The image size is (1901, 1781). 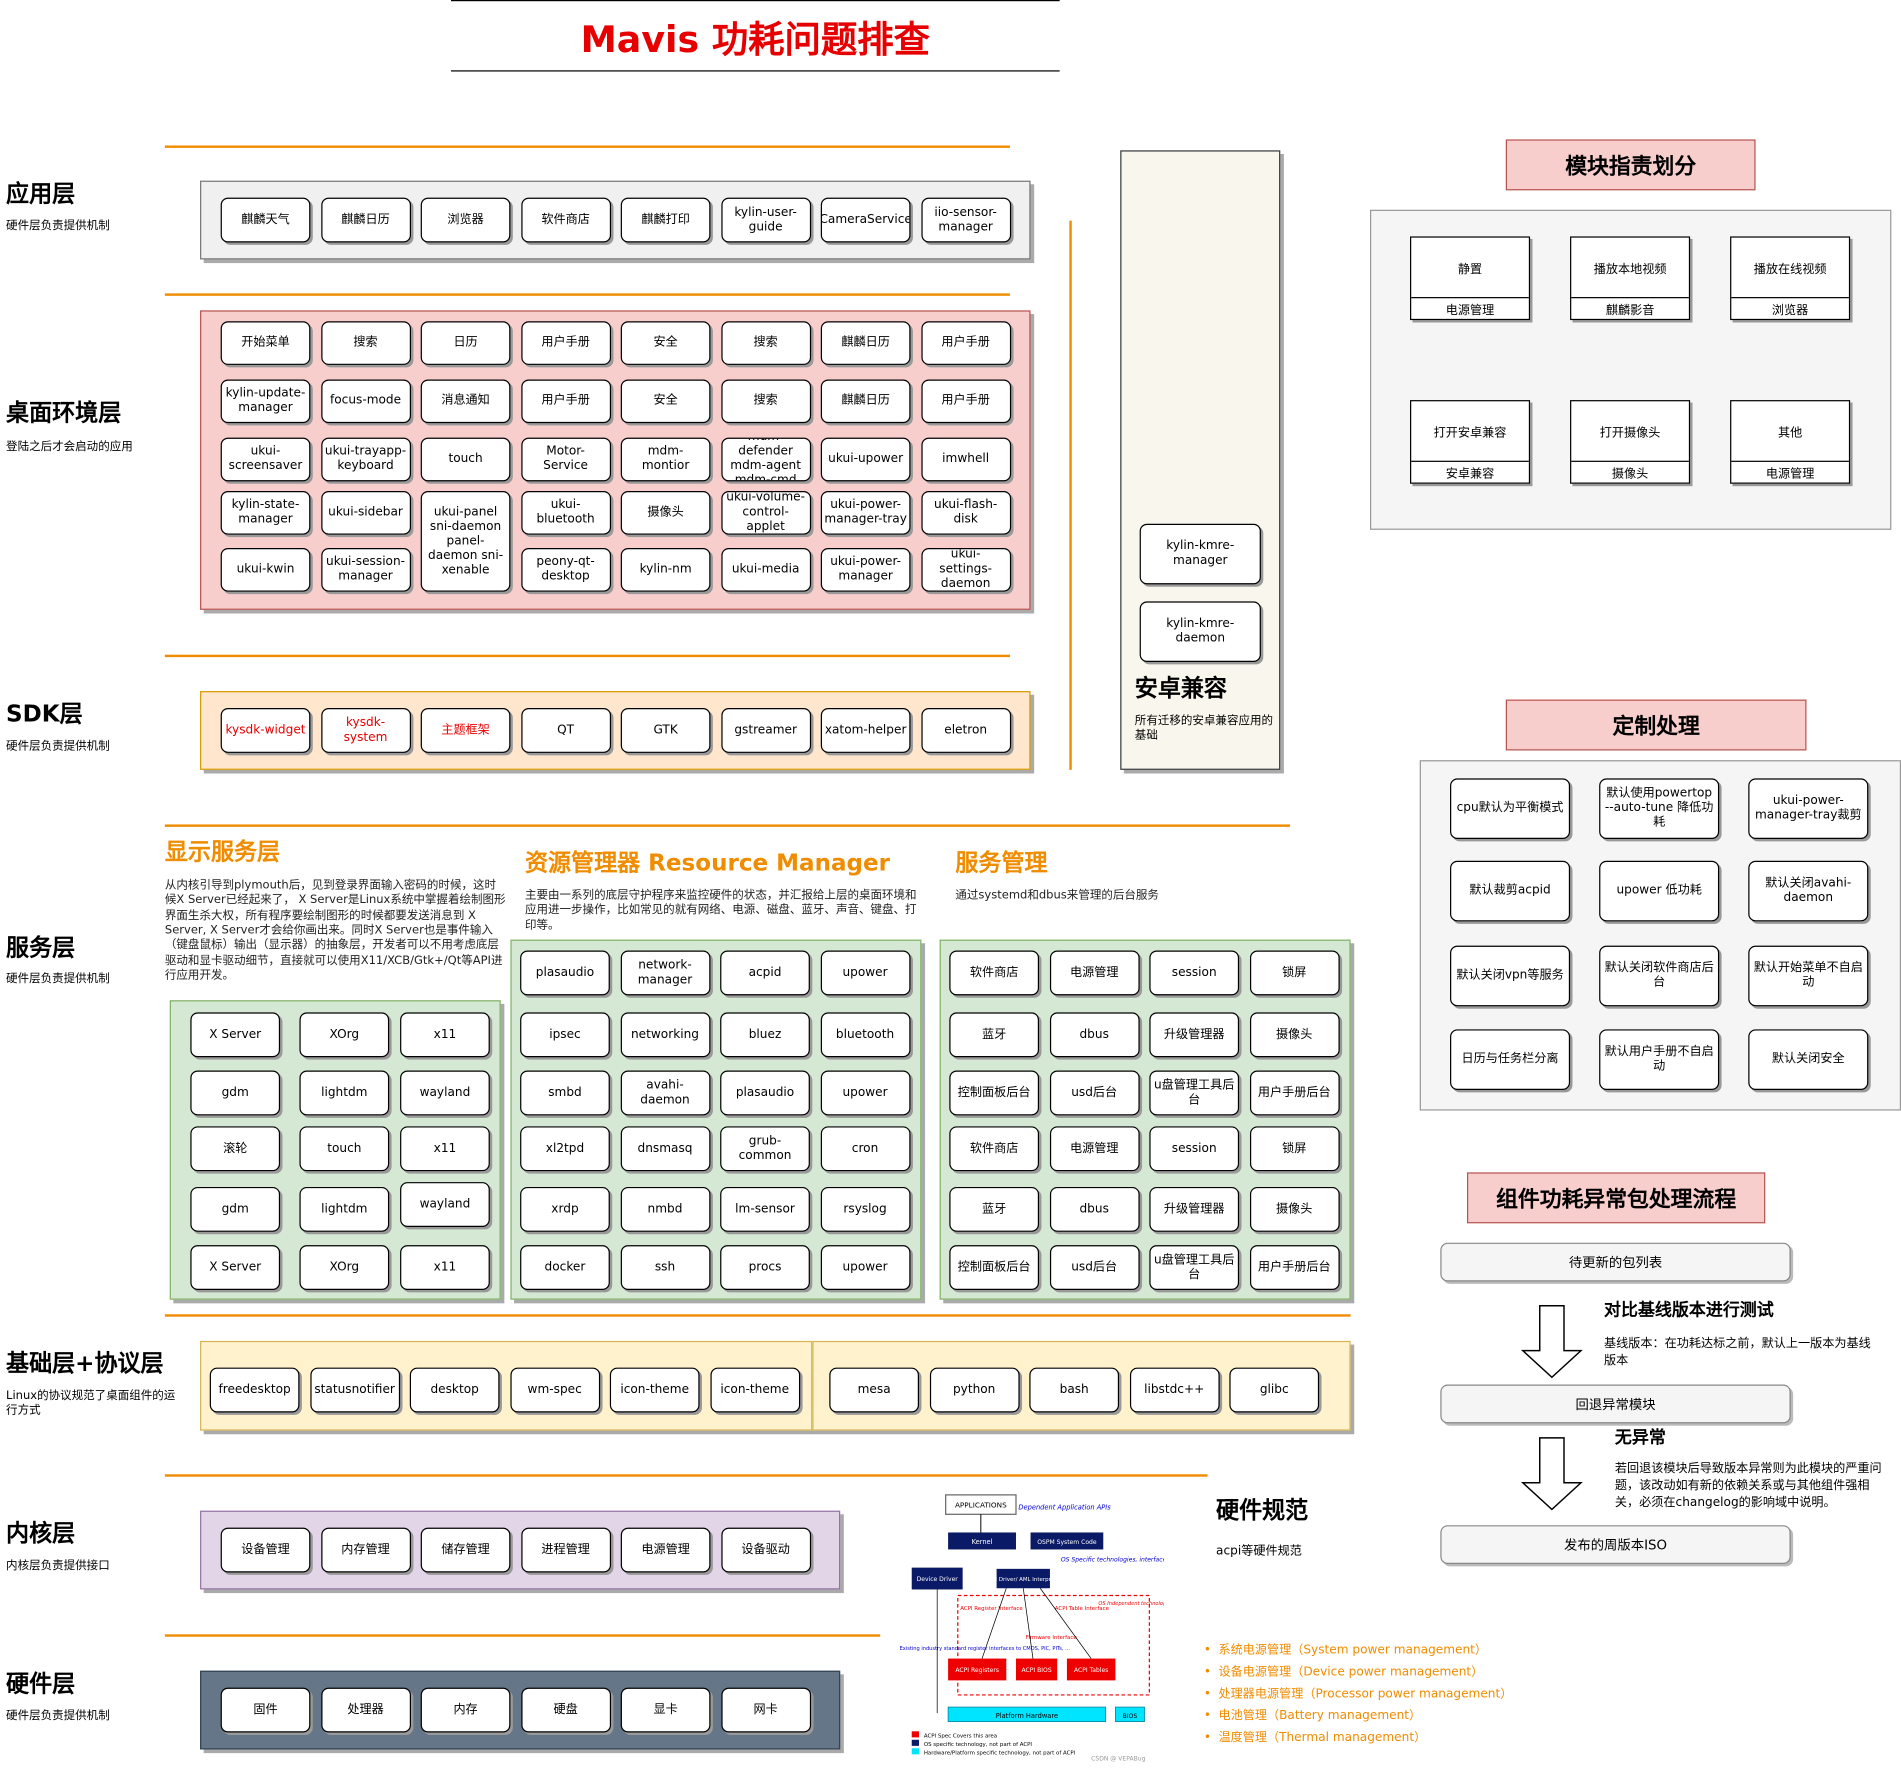 What do you see at coordinates (765, 973) in the screenshot?
I see `resource-item: acpid` at bounding box center [765, 973].